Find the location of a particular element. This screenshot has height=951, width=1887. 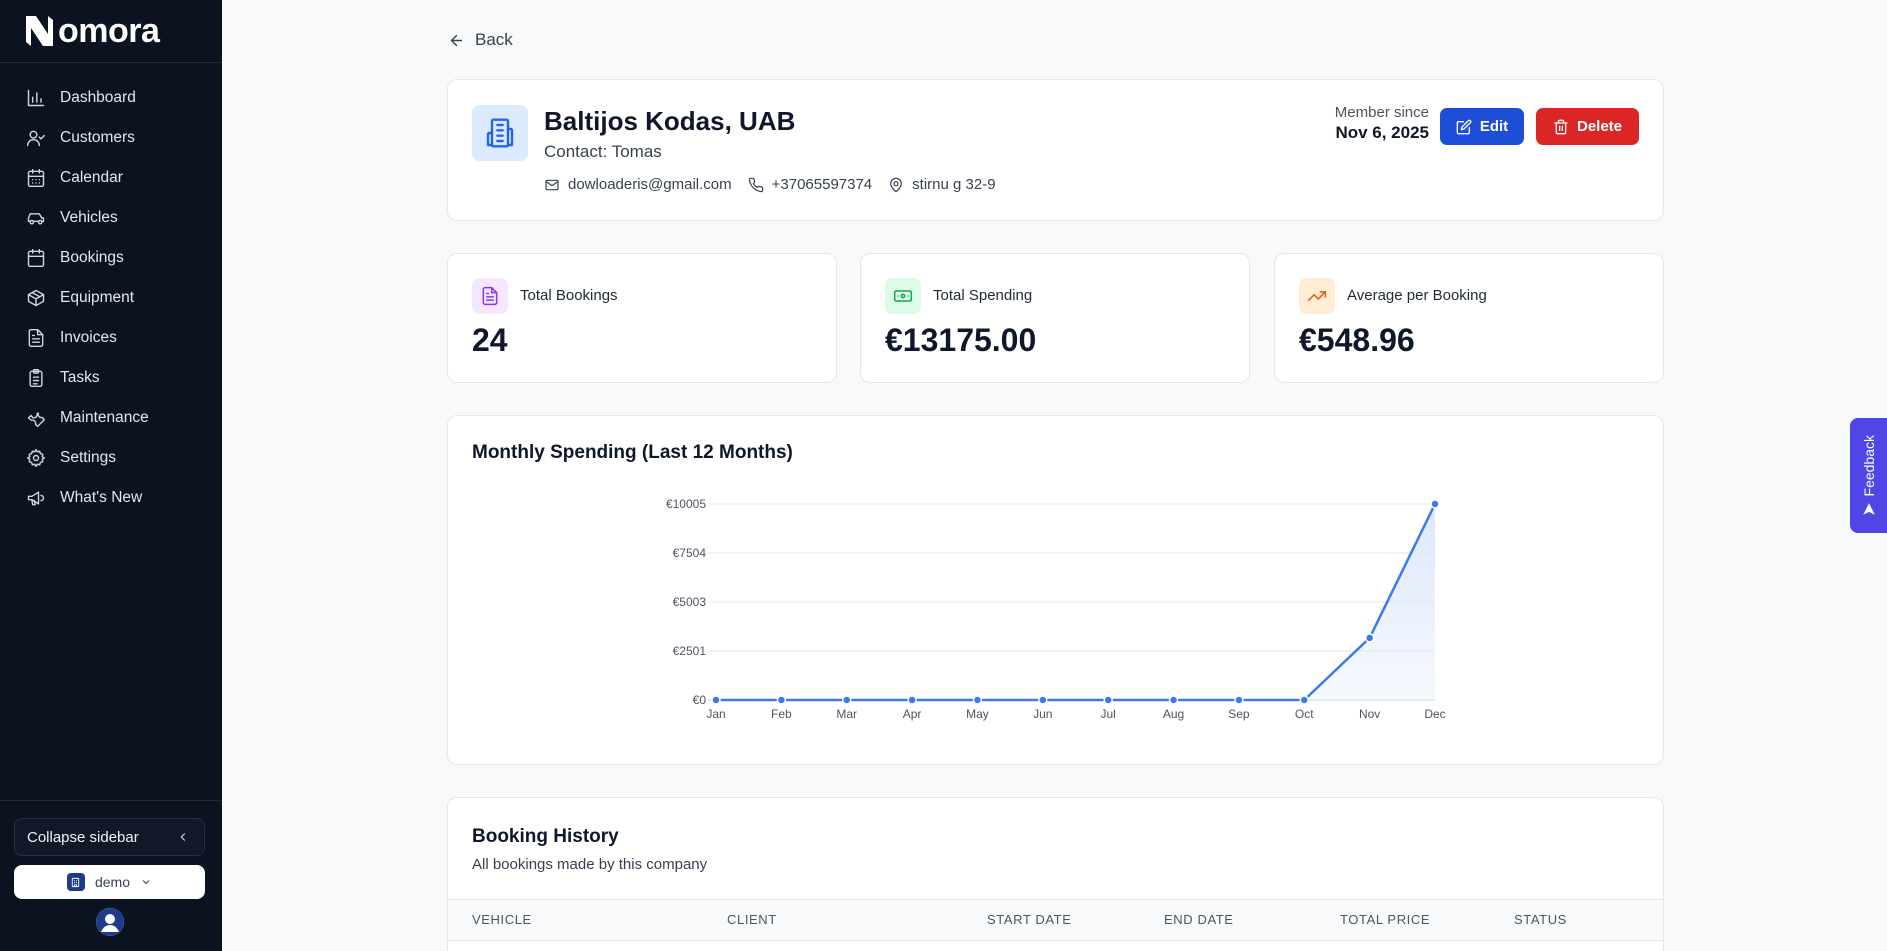

sidebar-item-tasks: Tasks is located at coordinates (111, 378).